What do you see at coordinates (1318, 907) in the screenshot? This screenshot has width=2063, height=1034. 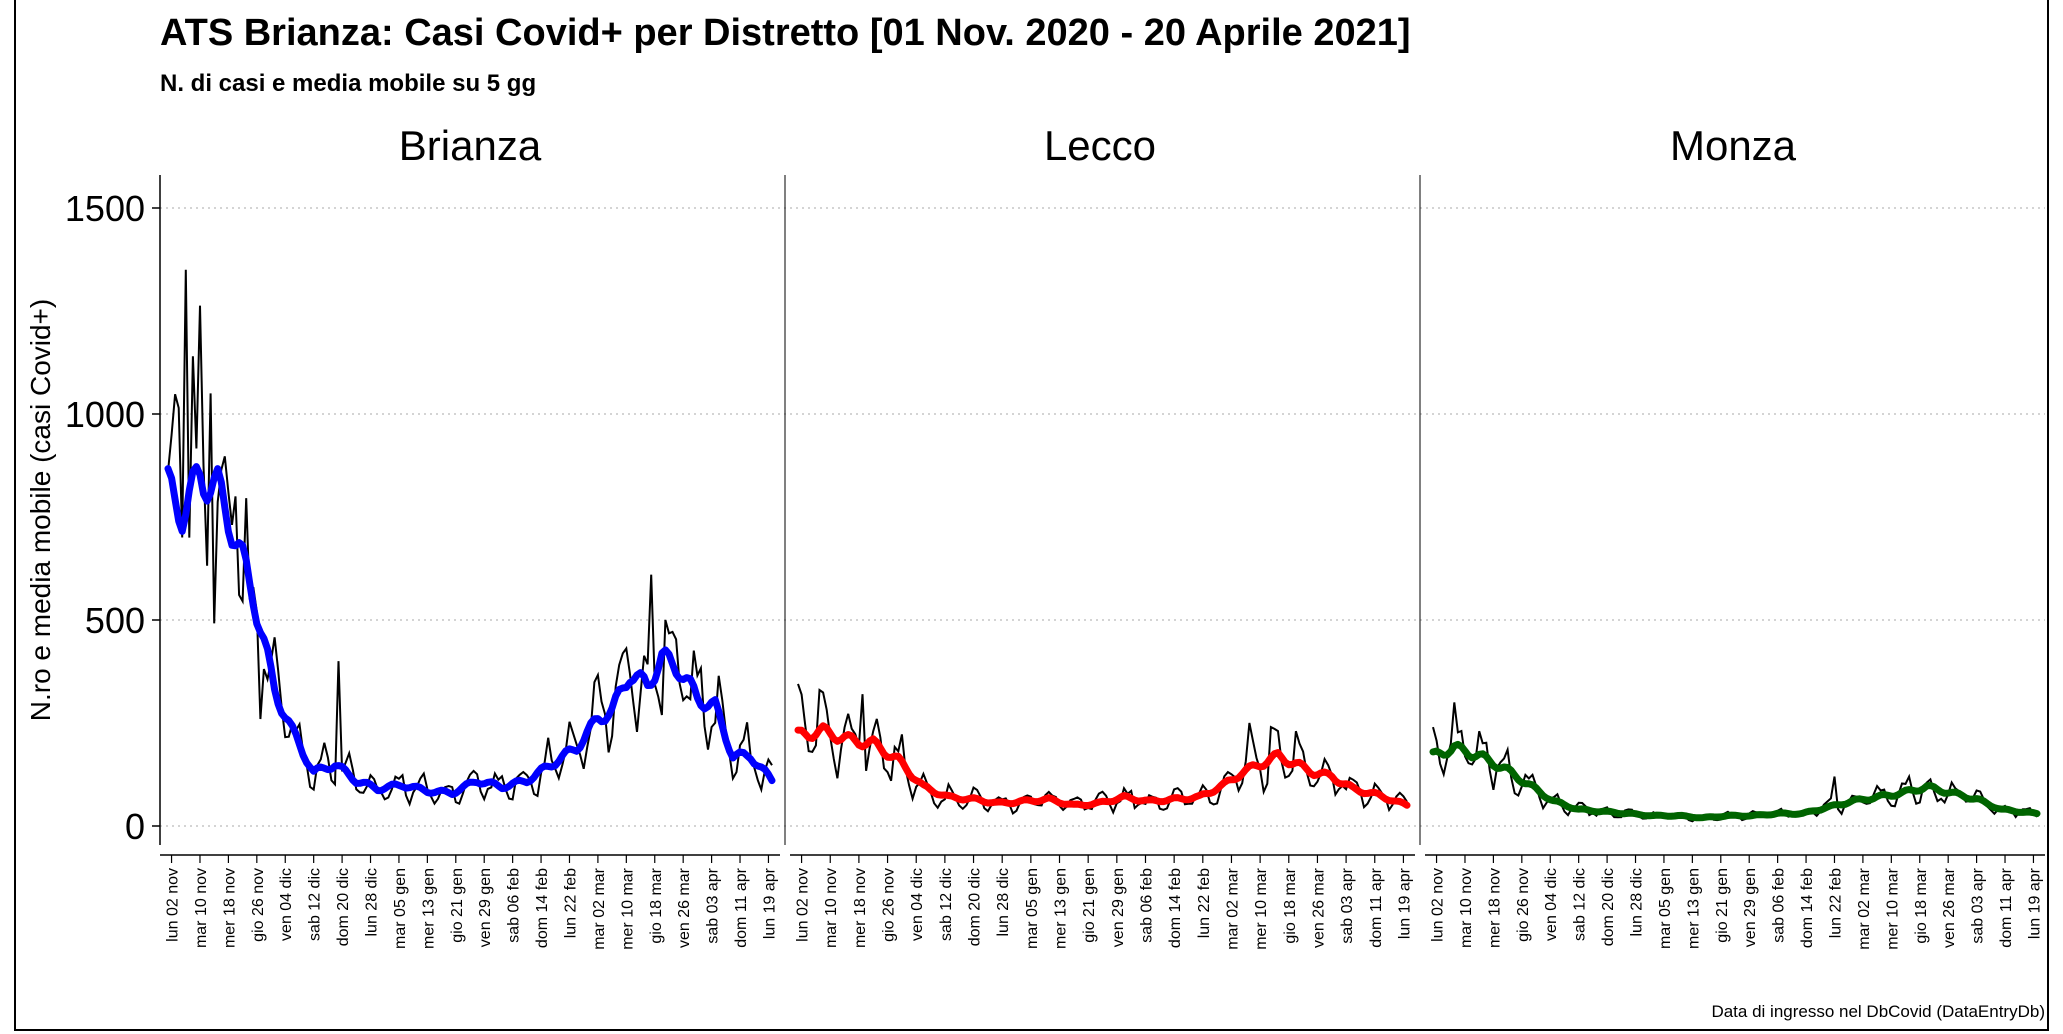 I see `x-tick-label-lecco-18: ven 26 mar` at bounding box center [1318, 907].